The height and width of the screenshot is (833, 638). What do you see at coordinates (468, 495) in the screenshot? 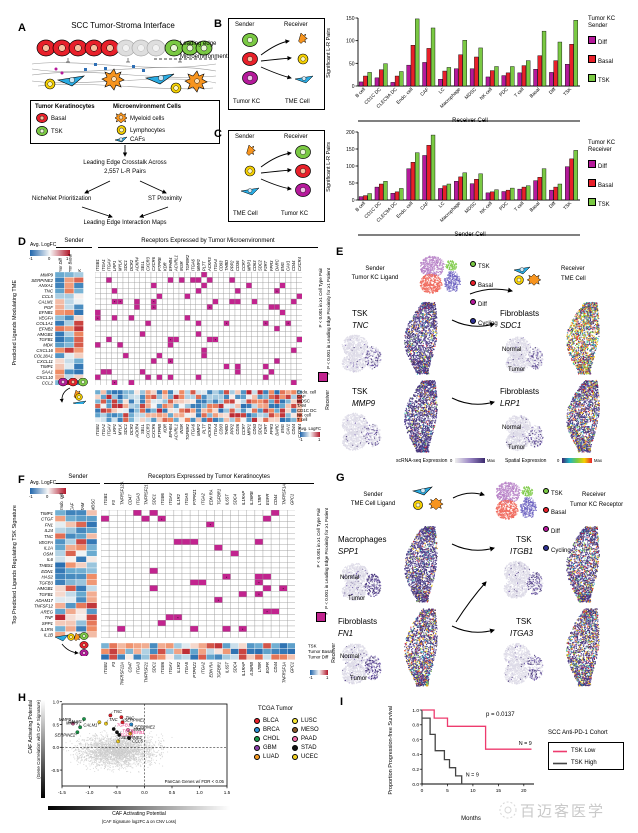
I see `panel-g-arrow-top` at bounding box center [468, 495].